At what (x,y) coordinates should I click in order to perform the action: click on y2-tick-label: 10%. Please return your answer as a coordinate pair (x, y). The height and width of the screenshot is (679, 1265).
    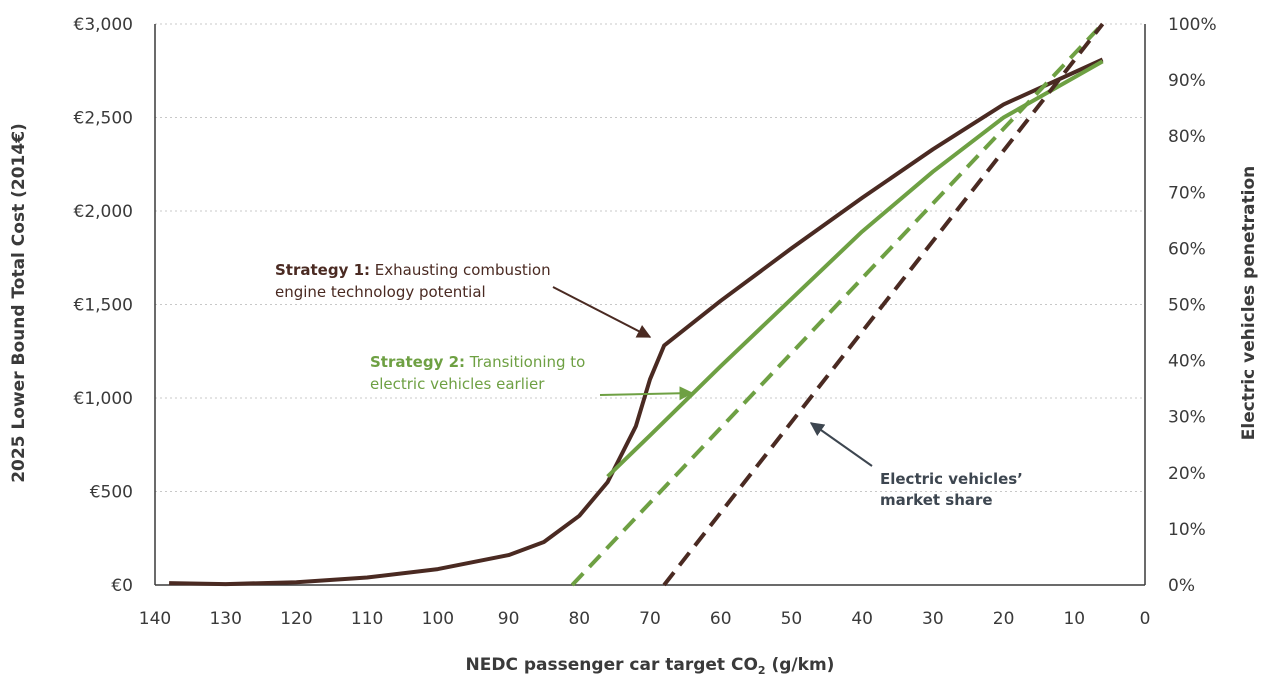
    Looking at the image, I should click on (1187, 530).